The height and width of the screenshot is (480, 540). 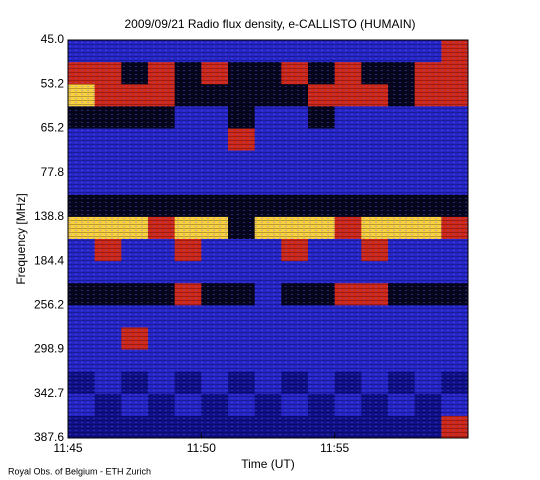 What do you see at coordinates (53, 128) in the screenshot?
I see `y-tick-label: 65.2` at bounding box center [53, 128].